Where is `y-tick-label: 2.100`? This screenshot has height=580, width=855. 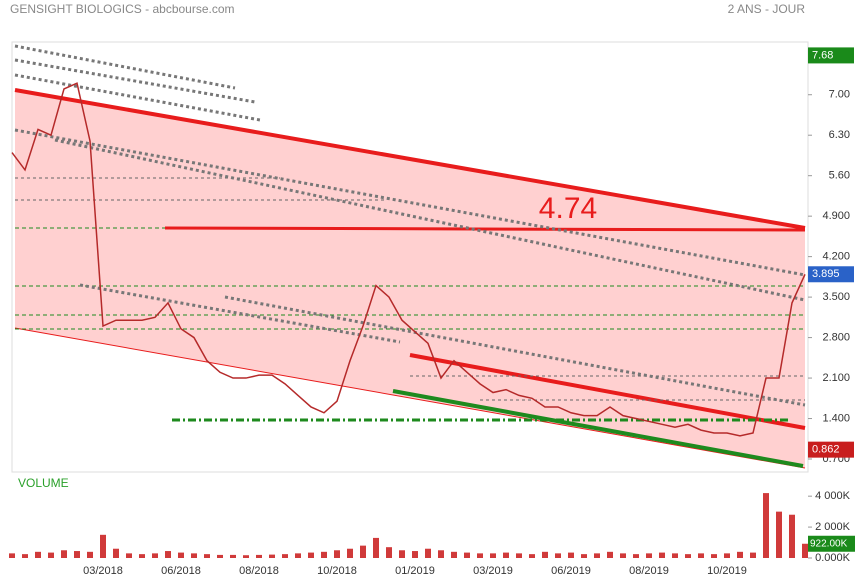 y-tick-label: 2.100 is located at coordinates (836, 378).